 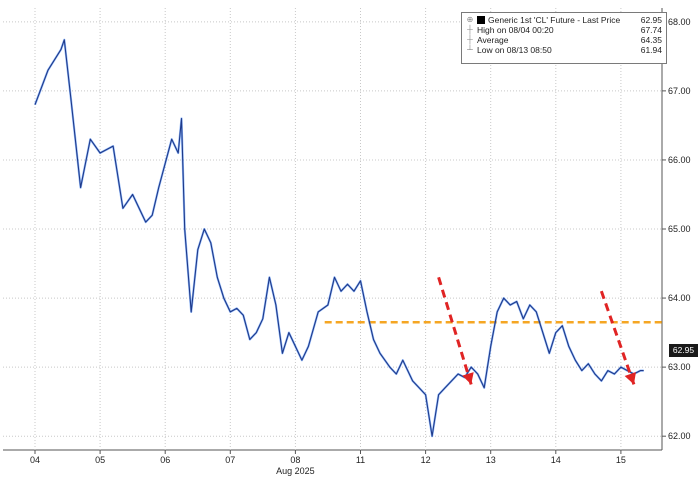 I want to click on y-tick-label: 67.00, so click(x=679, y=91).